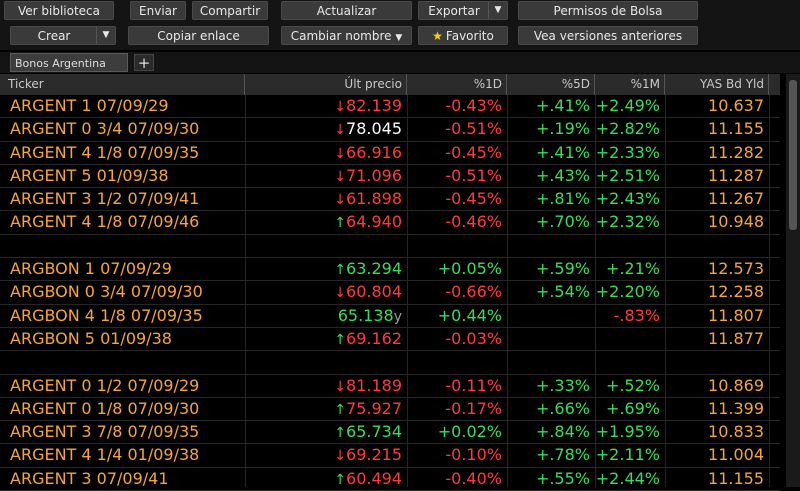  I want to click on pct-1m-cell: +2.82%, so click(627, 129).